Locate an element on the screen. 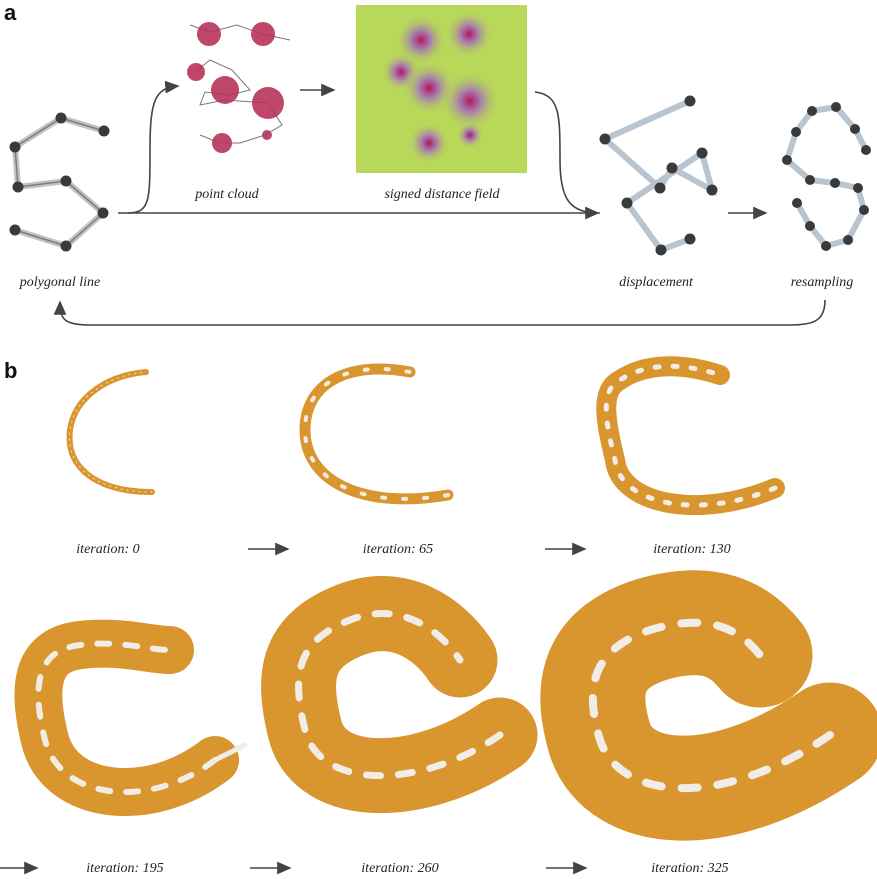 Image resolution: width=877 pixels, height=879 pixels. iteration-label: iteration: 260 is located at coordinates (399, 868).